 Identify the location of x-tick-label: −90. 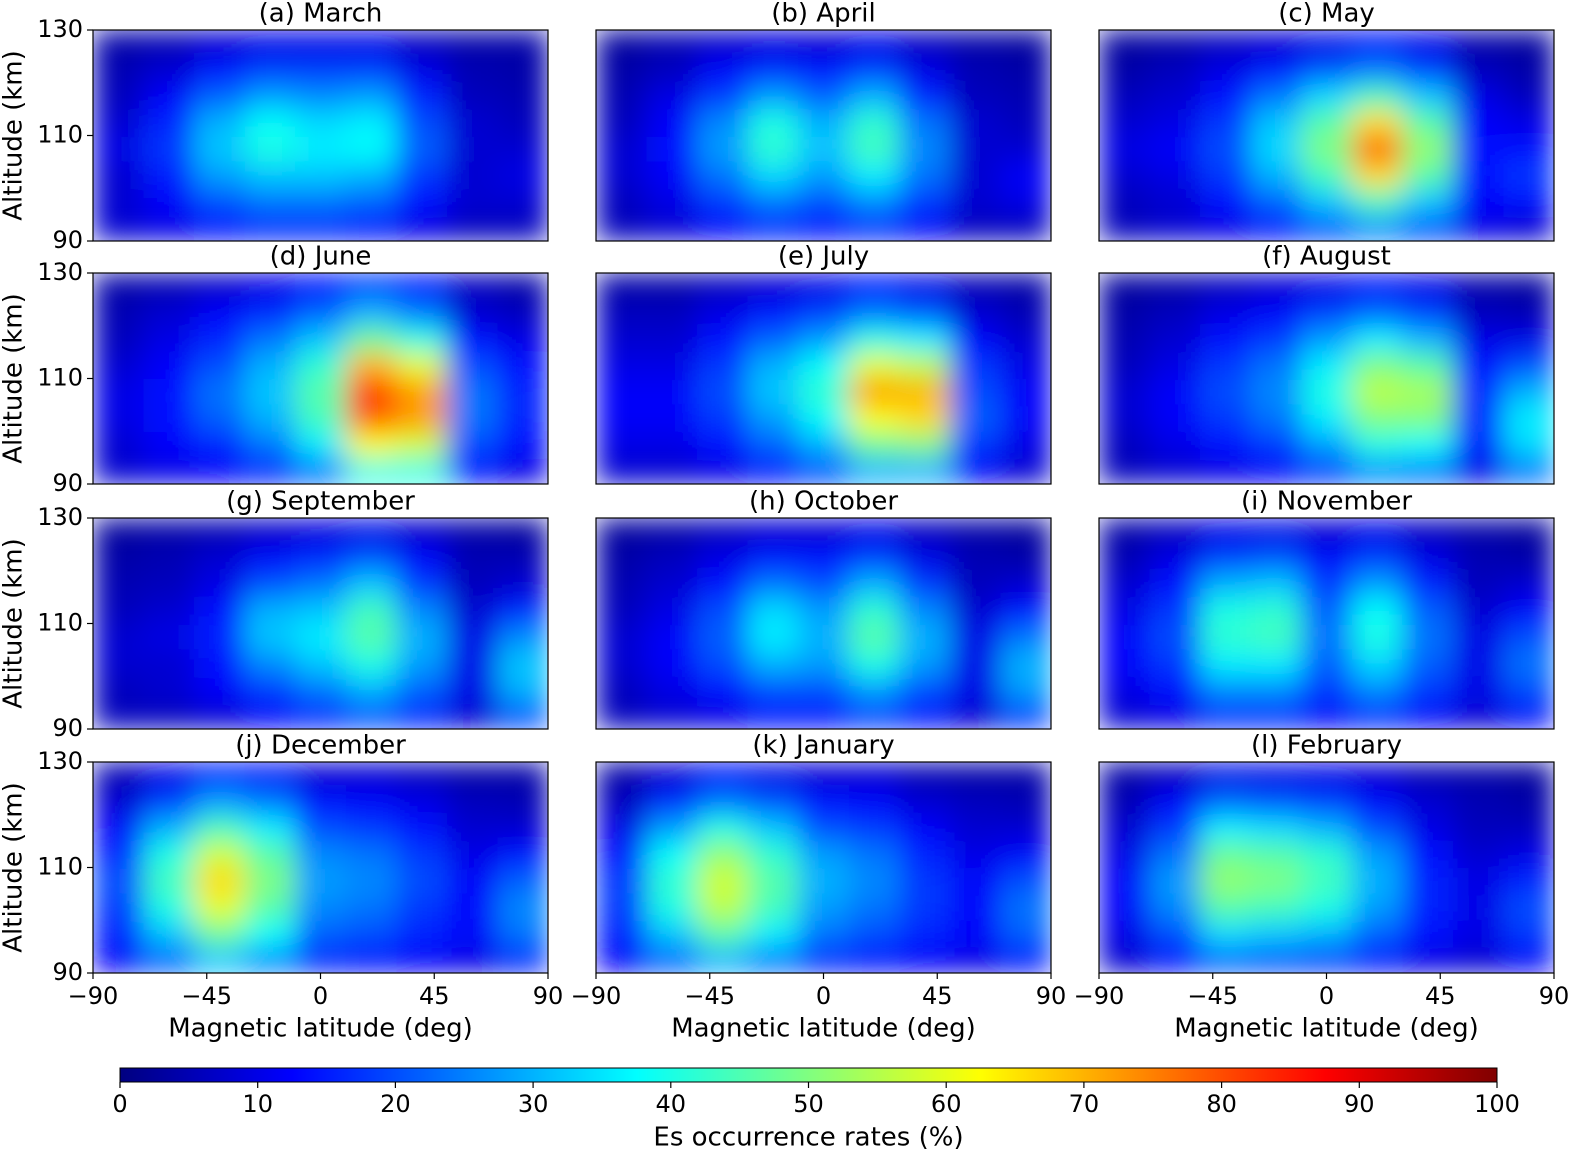
(596, 996).